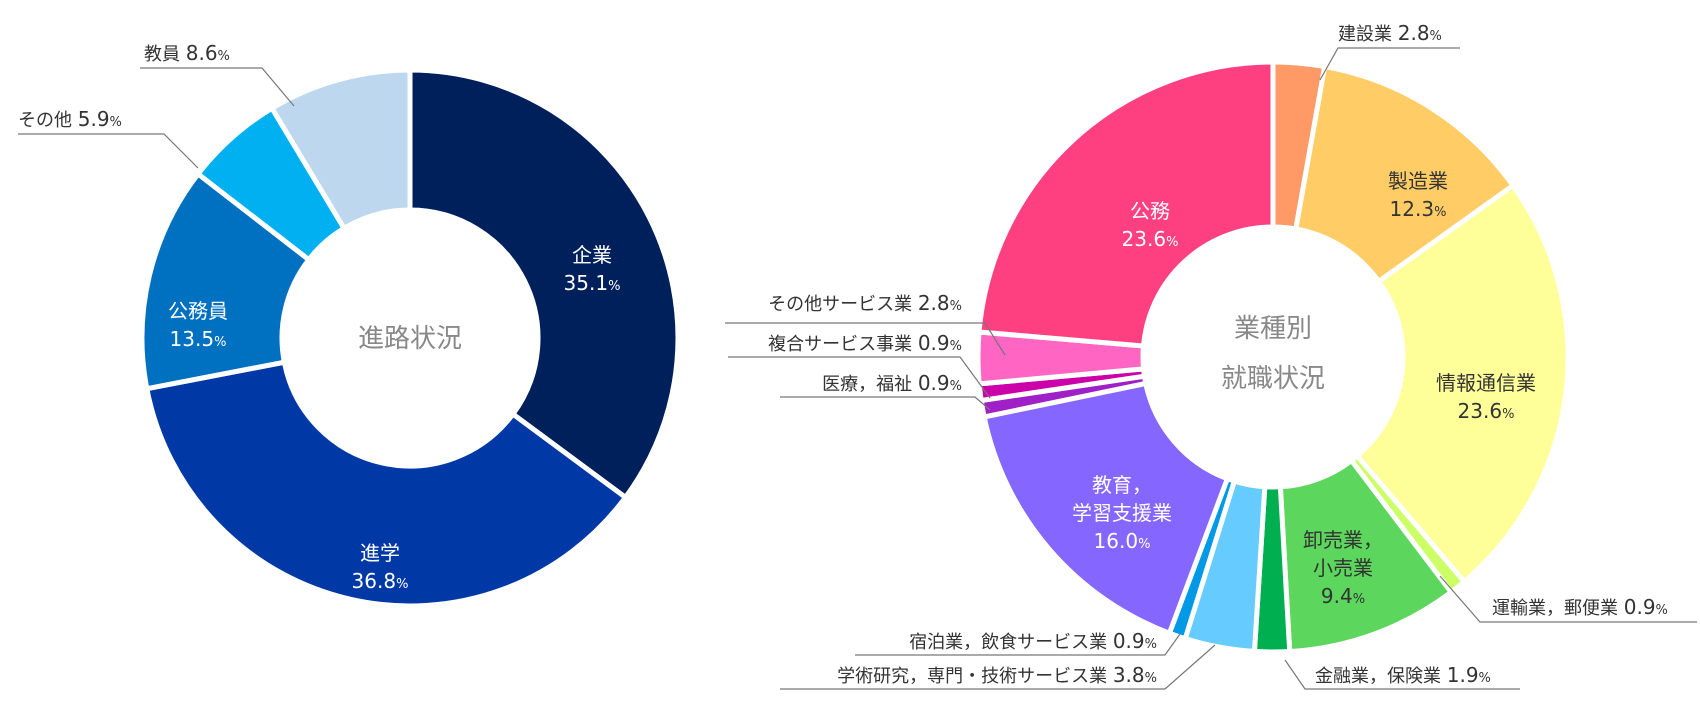 Image resolution: width=1700 pixels, height=705 pixels. What do you see at coordinates (865, 303) in the screenshot?
I see `slice-label-2-12: その他サービス業 2.8%` at bounding box center [865, 303].